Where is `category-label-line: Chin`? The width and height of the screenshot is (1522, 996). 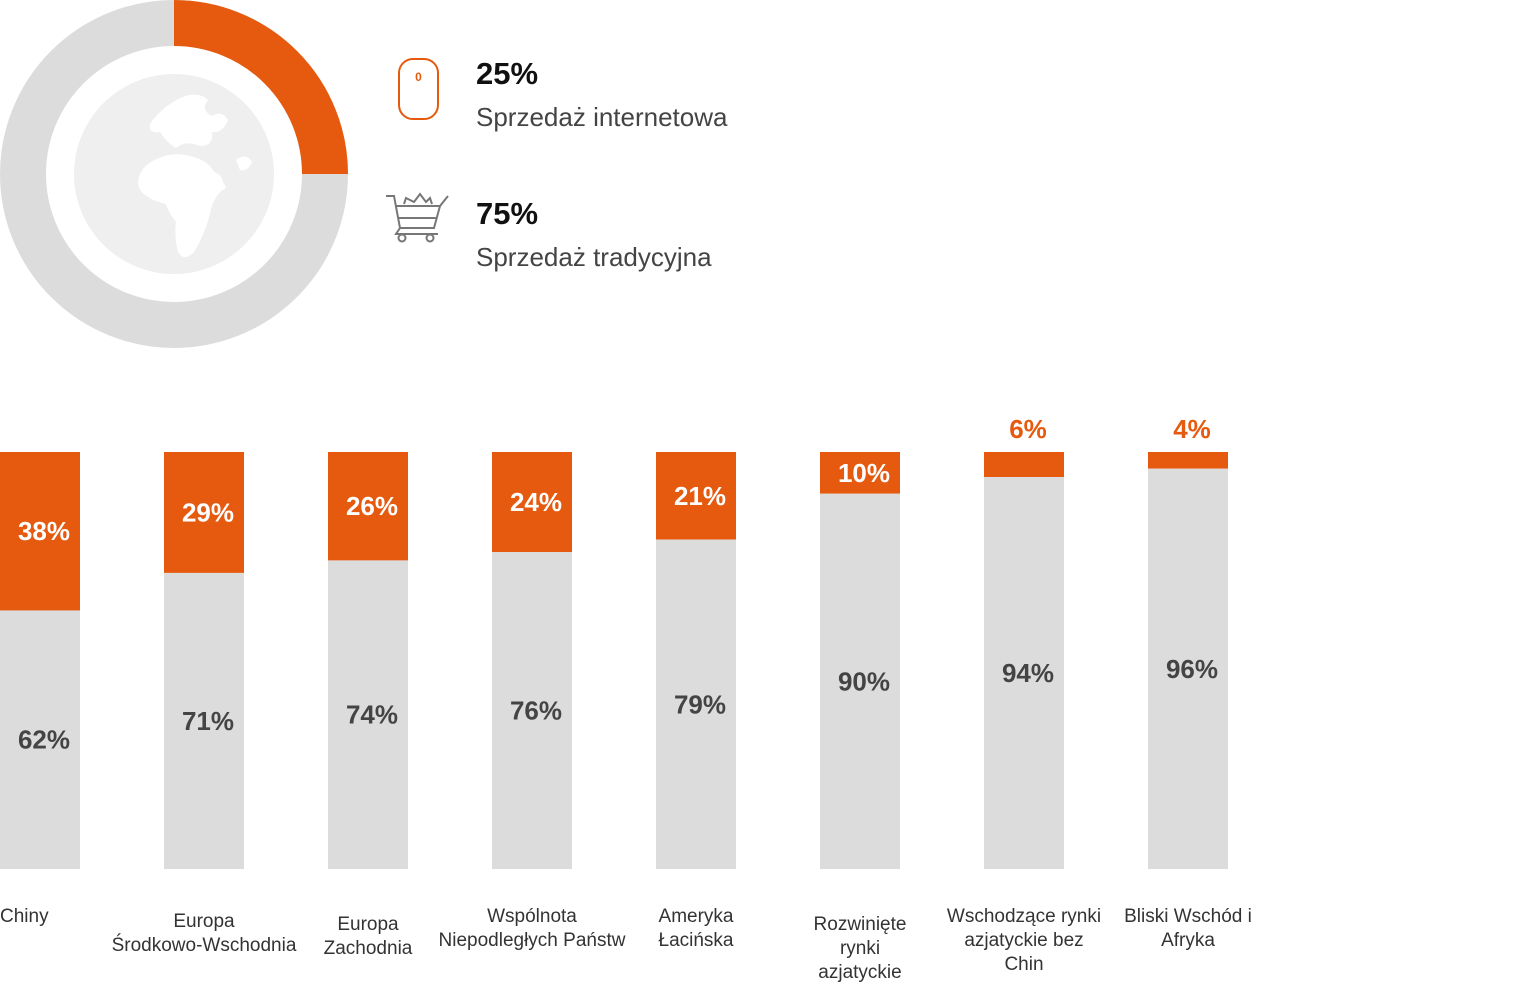 category-label-line: Chin is located at coordinates (1024, 964).